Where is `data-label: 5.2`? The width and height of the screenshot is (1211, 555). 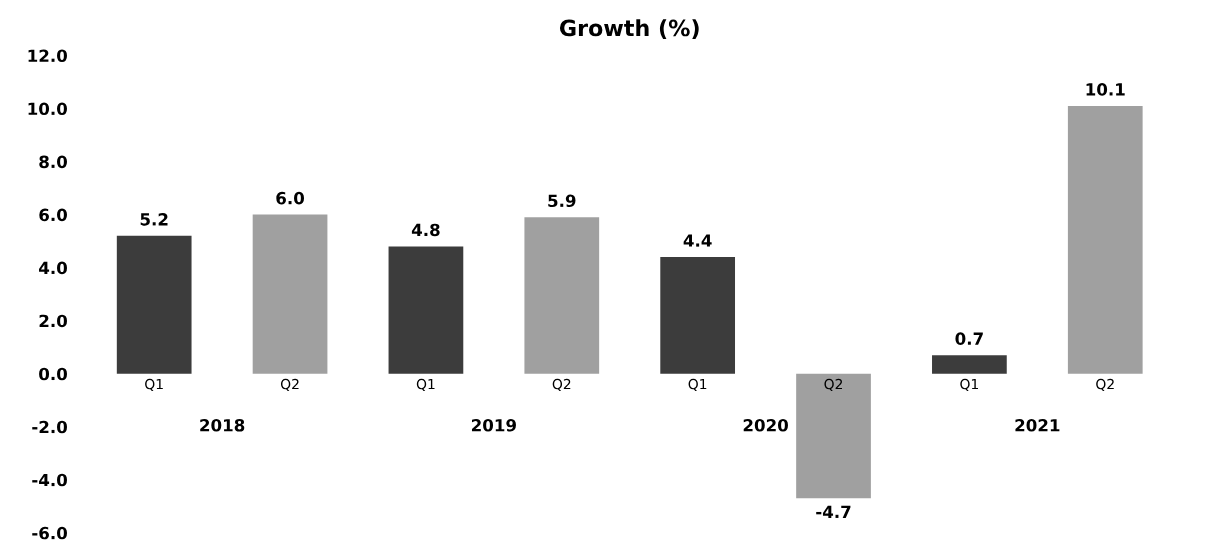
data-label: 5.2 is located at coordinates (154, 219).